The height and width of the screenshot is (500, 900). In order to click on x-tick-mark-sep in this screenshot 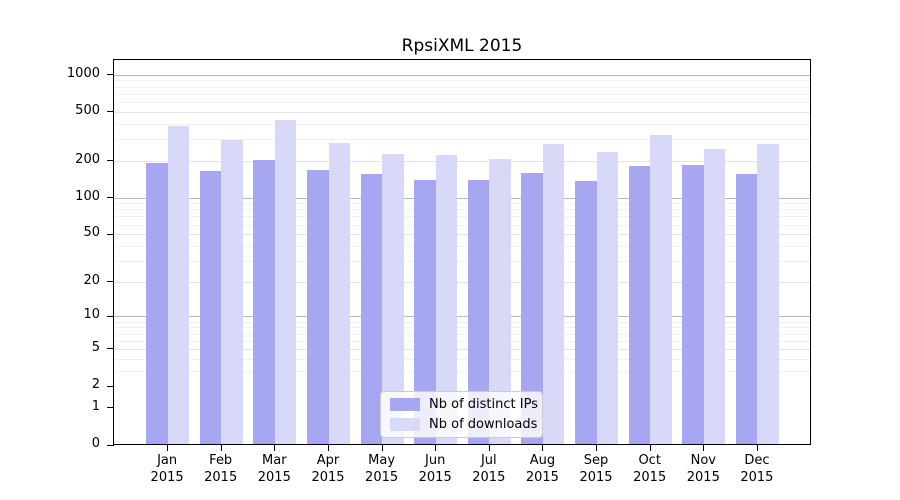, I will do `click(596, 448)`.